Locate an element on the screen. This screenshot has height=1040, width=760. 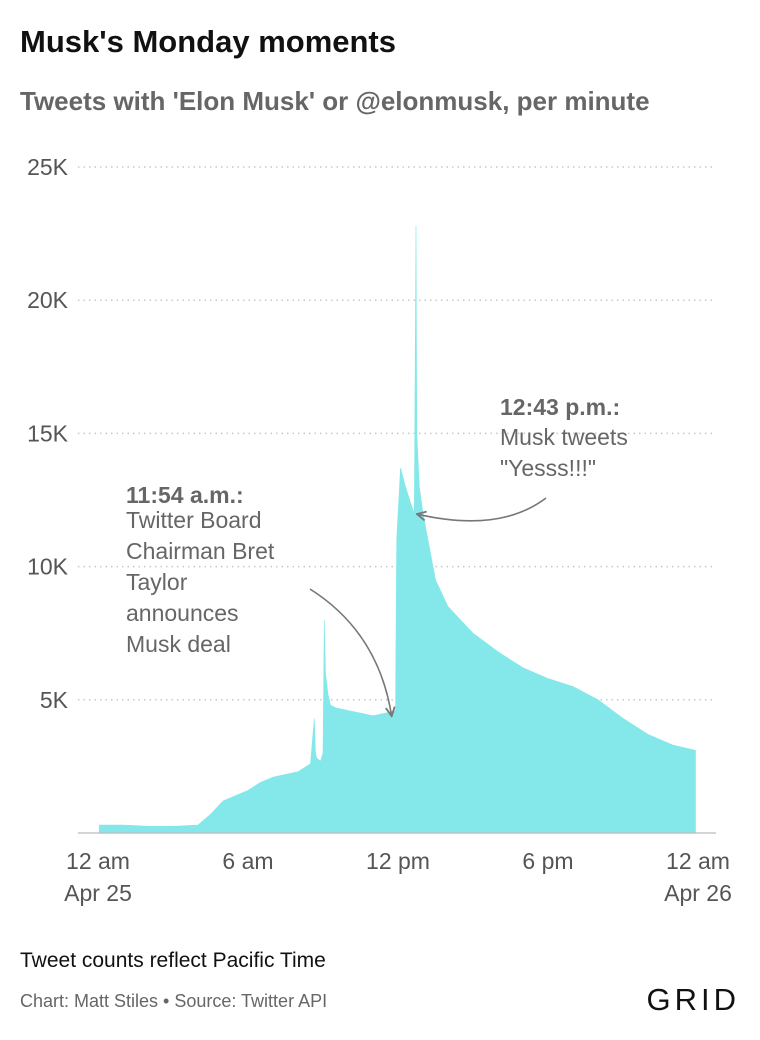
y-tick-label: 25K is located at coordinates (48, 167).